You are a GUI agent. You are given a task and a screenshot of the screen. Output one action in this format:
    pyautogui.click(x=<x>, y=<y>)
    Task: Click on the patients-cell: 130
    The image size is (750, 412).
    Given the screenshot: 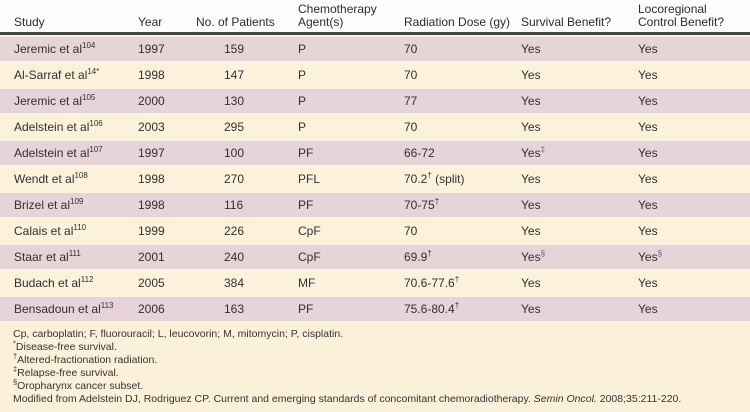 What is the action you would take?
    pyautogui.click(x=234, y=101)
    